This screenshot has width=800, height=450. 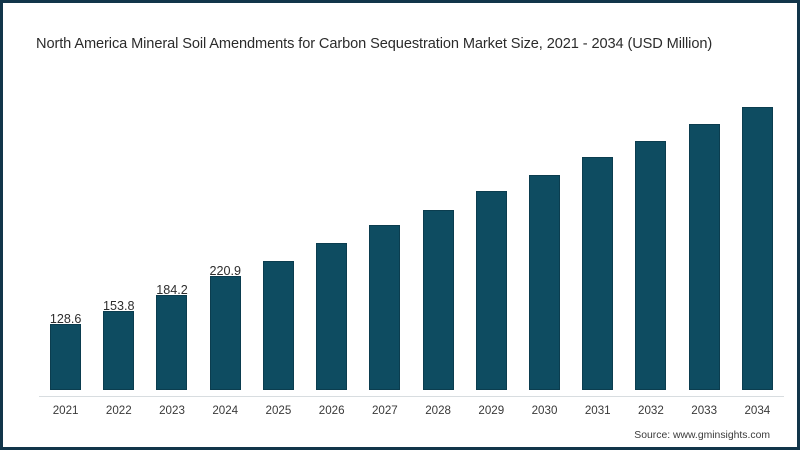 I want to click on x-axis-tick-label: 2026, so click(x=331, y=410).